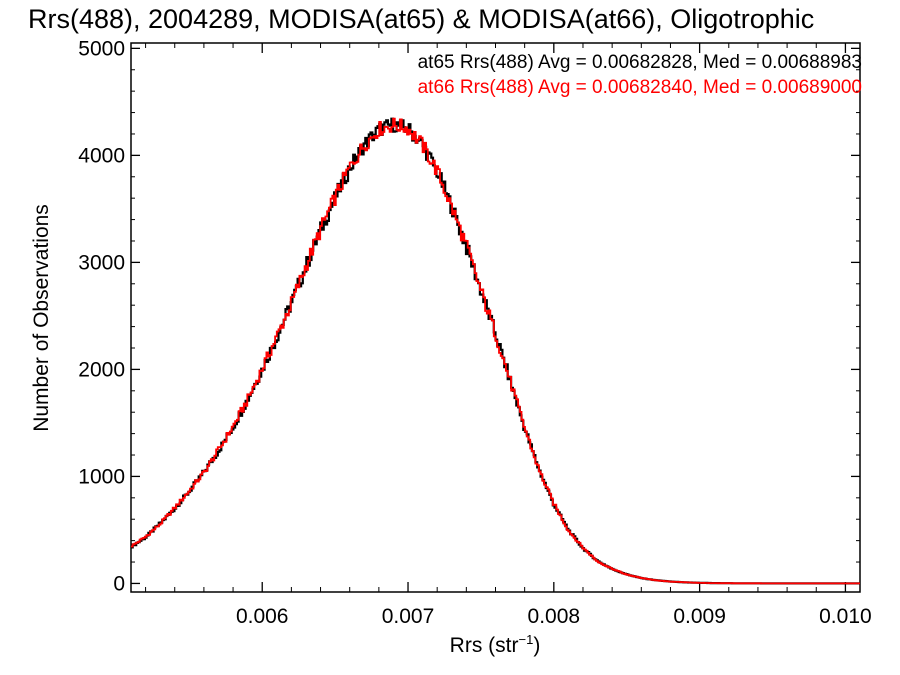 The height and width of the screenshot is (675, 900). What do you see at coordinates (526, 639) in the screenshot?
I see `x-axis-label-sup: −1` at bounding box center [526, 639].